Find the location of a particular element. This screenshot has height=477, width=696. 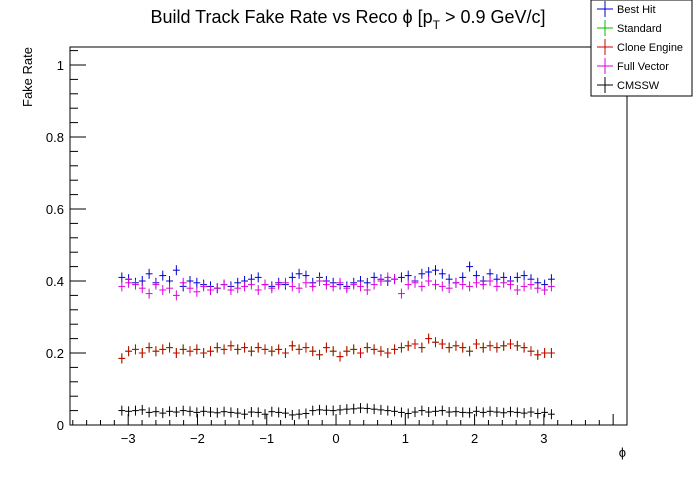

series-cmssw is located at coordinates (336, 411).